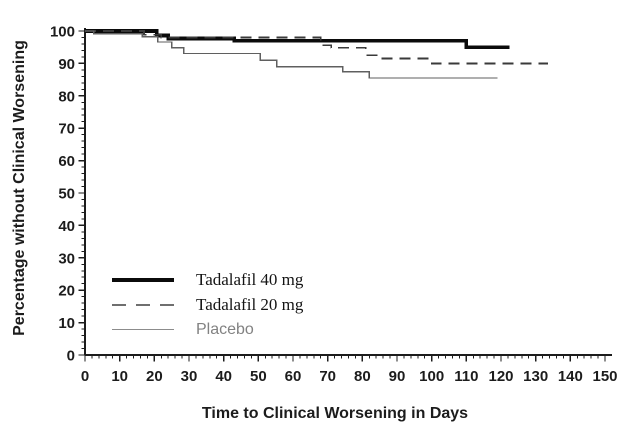  Describe the element at coordinates (66, 64) in the screenshot. I see `y-tick-label: 90` at that location.